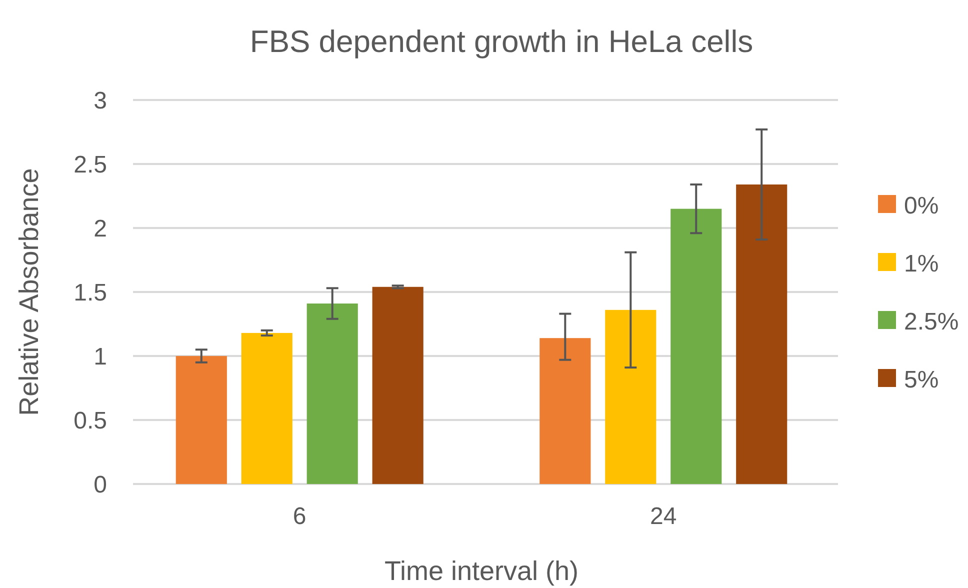  Describe the element at coordinates (921, 206) in the screenshot. I see `legend-label: 0%` at that location.